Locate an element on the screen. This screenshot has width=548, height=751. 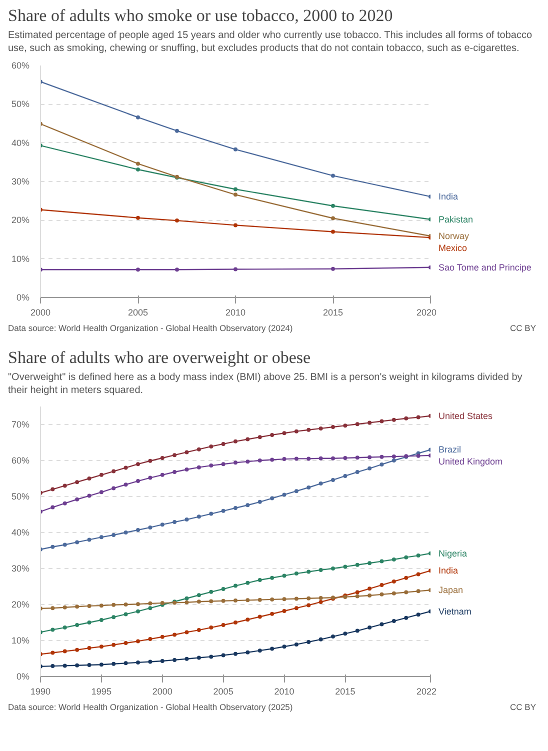
chart-subtitle: "Overweight" is defined here as a body mass index (BMI) above 25. BMI is a person's weight in kilograms divided by their height in meters squared. is located at coordinates (266, 384).